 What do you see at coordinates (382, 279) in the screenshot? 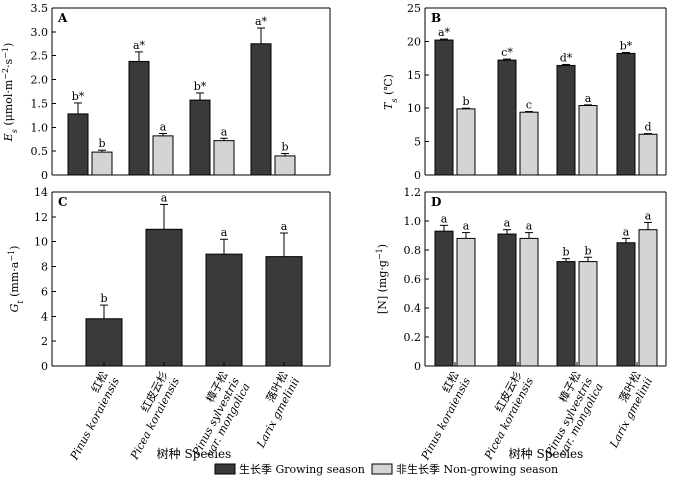
I see `y-axis-label: [N] (mg·g−1)` at bounding box center [382, 279].